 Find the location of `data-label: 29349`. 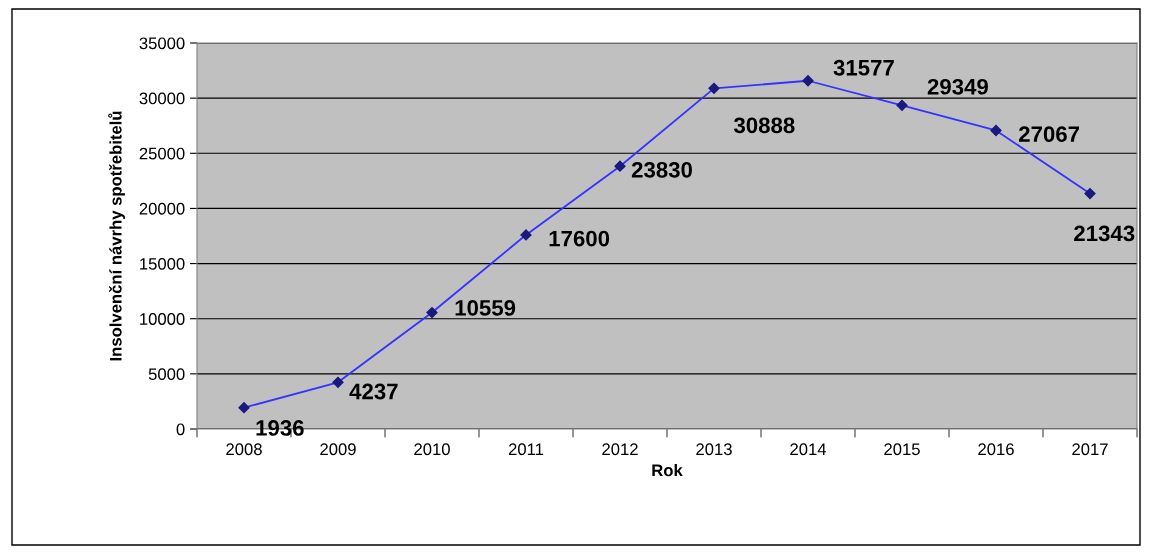

data-label: 29349 is located at coordinates (957, 86).